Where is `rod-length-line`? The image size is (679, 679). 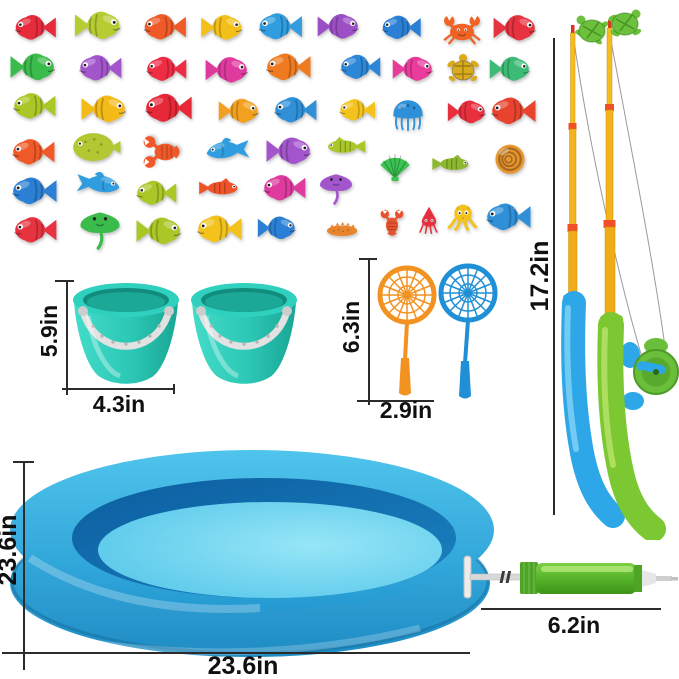
rod-length-line is located at coordinates (554, 276).